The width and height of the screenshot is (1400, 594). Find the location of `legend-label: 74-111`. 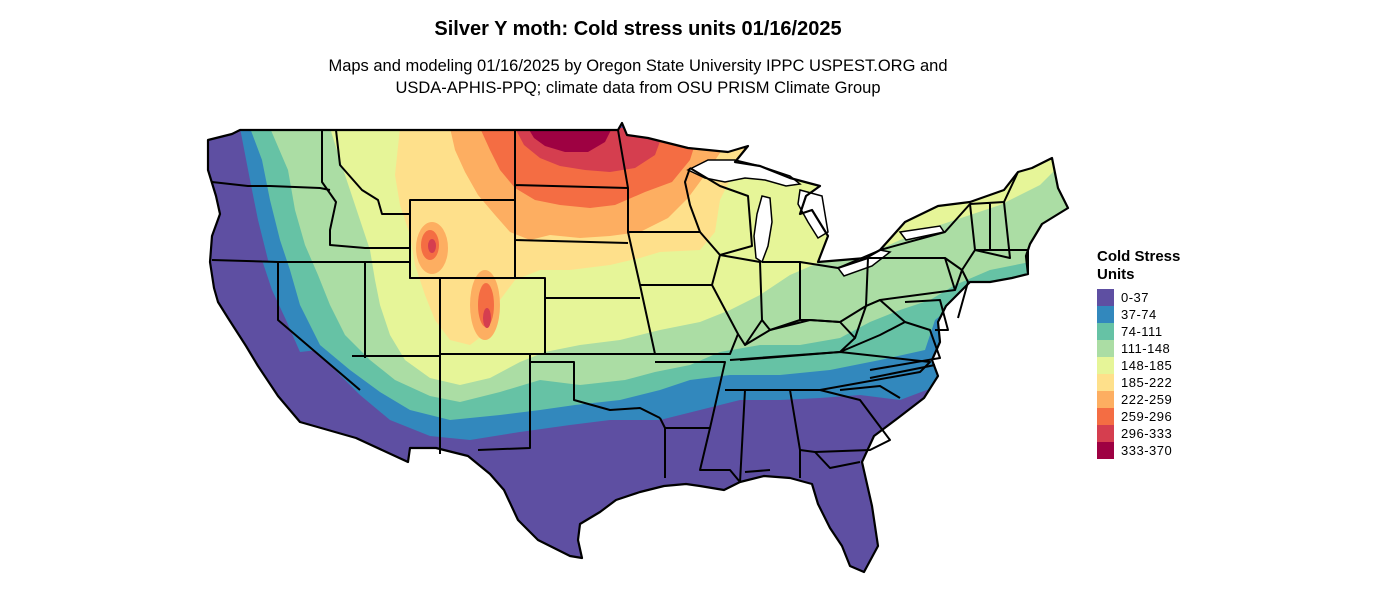

legend-label: 74-111 is located at coordinates (1142, 331).